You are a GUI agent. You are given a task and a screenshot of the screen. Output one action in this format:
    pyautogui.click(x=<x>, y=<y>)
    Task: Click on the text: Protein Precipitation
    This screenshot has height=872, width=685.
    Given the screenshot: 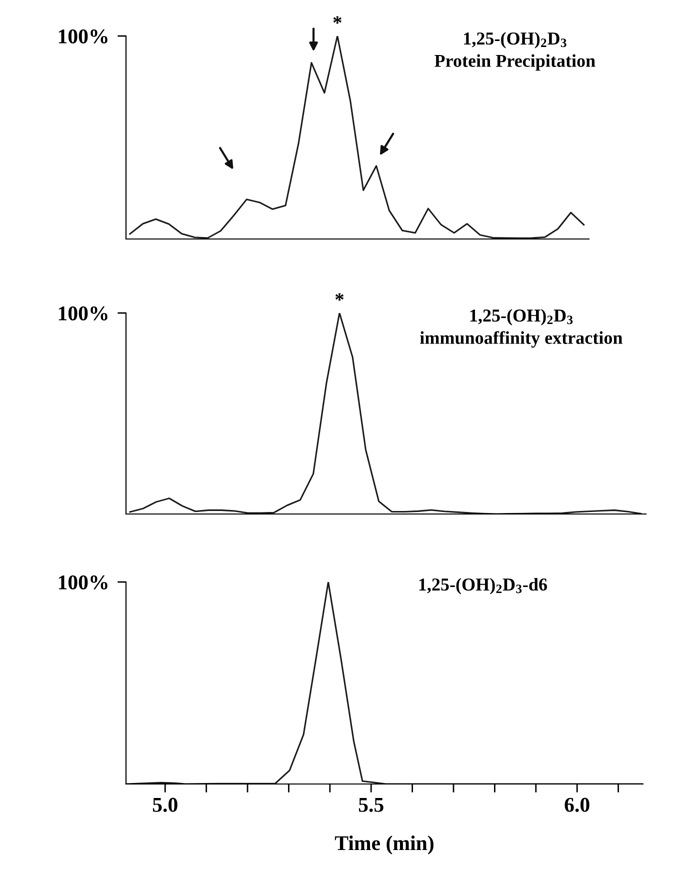 What is the action you would take?
    pyautogui.click(x=515, y=62)
    